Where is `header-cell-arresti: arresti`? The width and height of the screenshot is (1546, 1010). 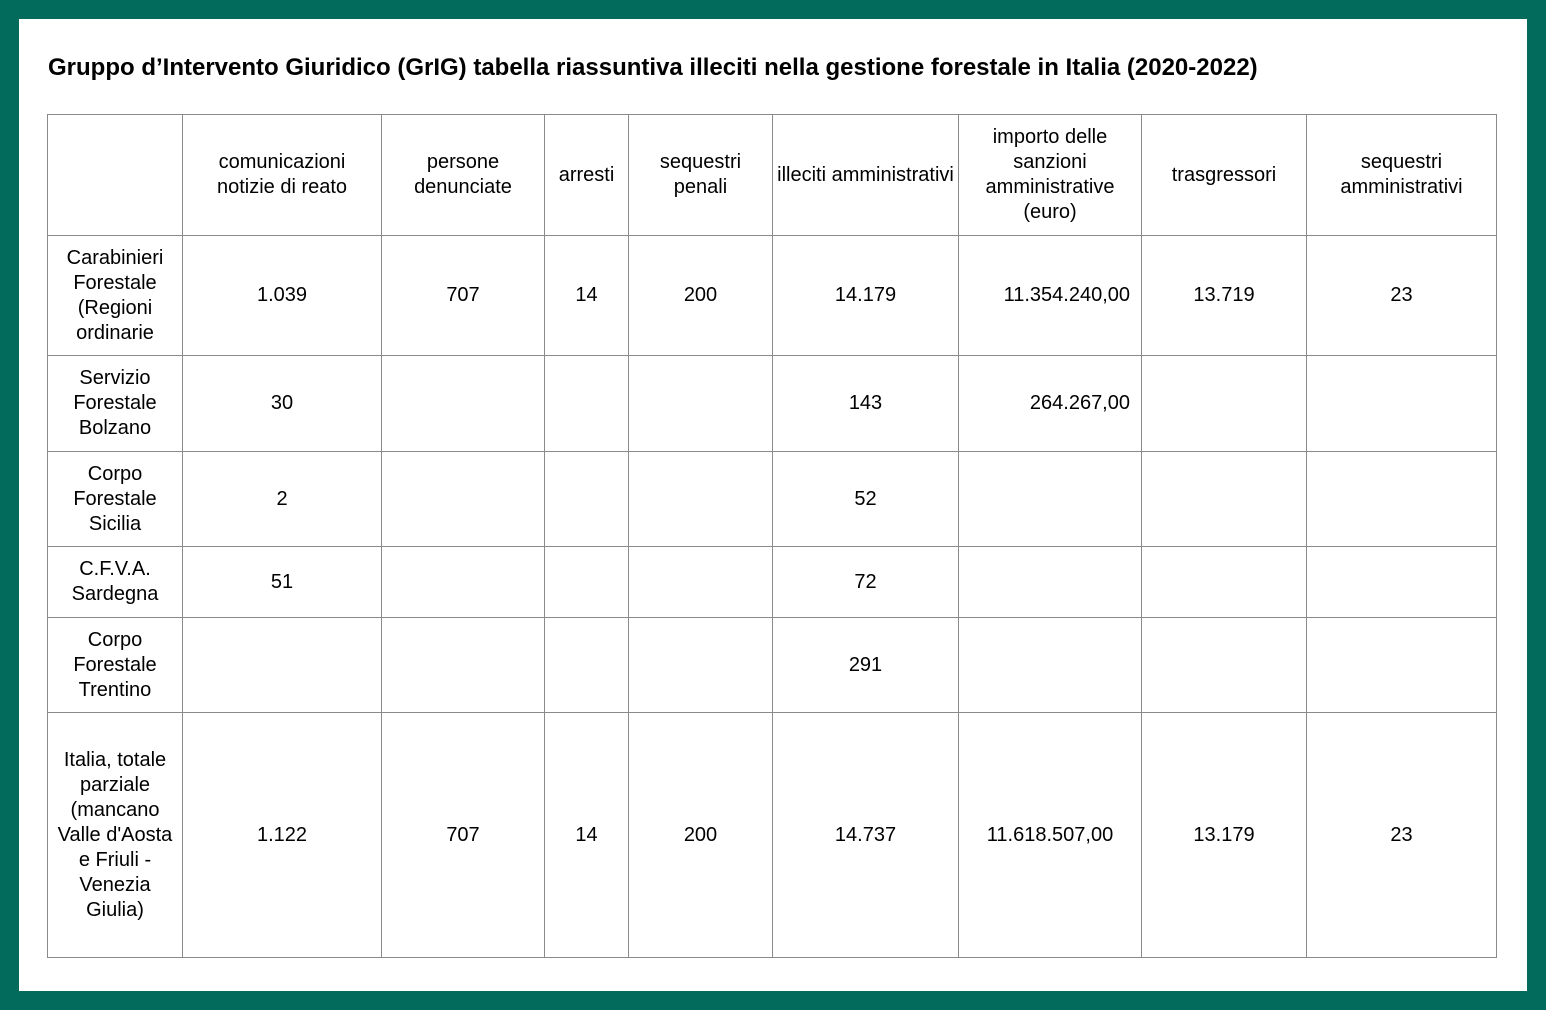
header-cell-arresti: arresti is located at coordinates (586, 175).